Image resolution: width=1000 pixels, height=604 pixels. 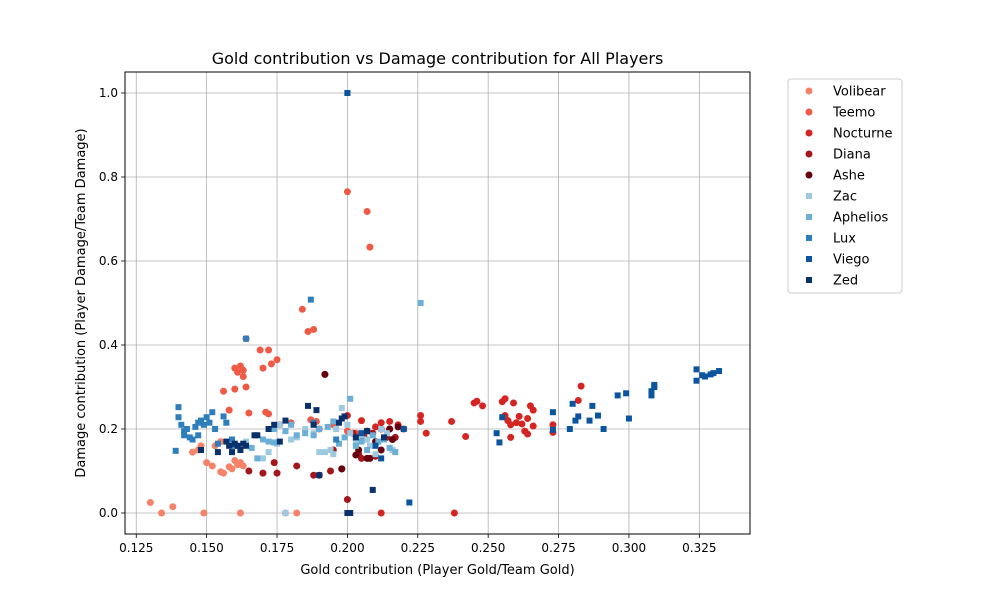 What do you see at coordinates (849, 176) in the screenshot?
I see `legend-label-ashe: Ashe` at bounding box center [849, 176].